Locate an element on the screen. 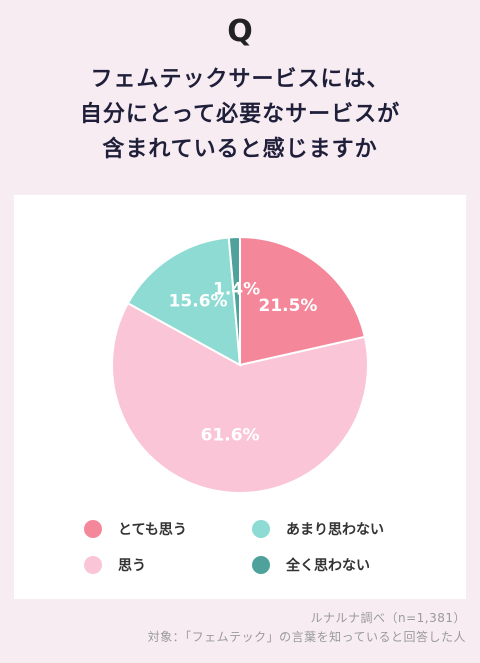 This screenshot has width=480, height=663. slice-value-label-3: 15.6% is located at coordinates (198, 302).